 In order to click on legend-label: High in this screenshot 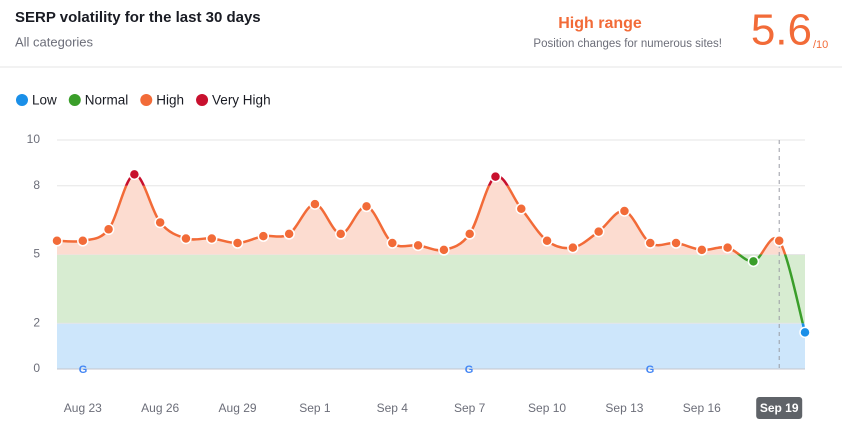, I will do `click(170, 100)`.